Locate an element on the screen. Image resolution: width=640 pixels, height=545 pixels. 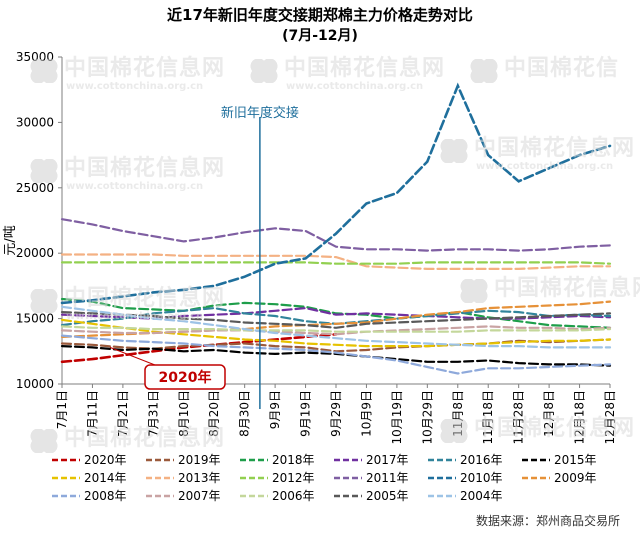
x-tick-label: 7月21日 is located at coordinates (123, 413).